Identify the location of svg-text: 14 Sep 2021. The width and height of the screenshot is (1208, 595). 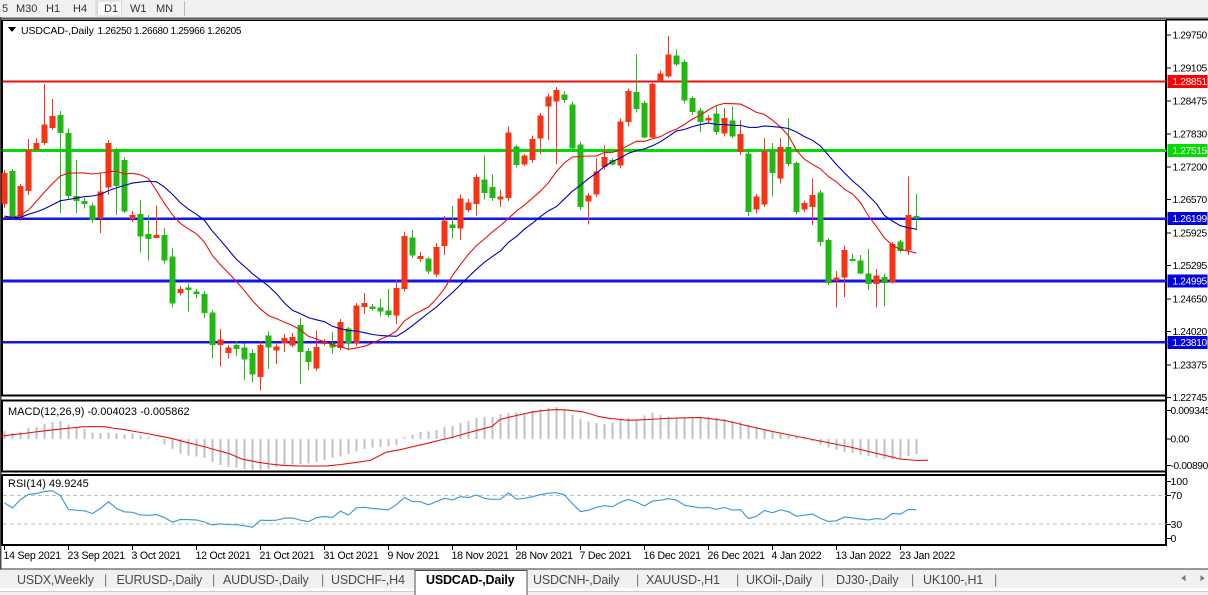
(33, 556).